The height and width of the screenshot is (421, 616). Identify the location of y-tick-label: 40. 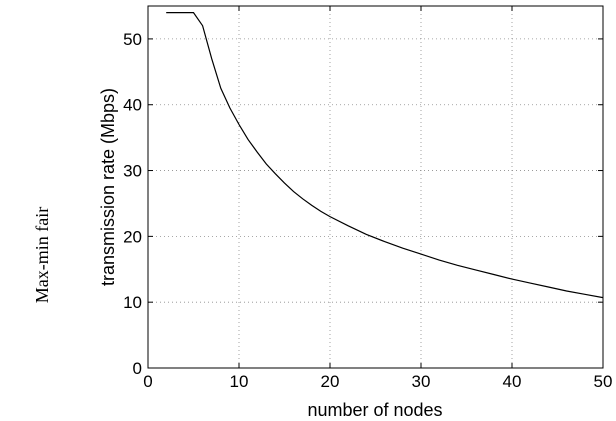
(132, 105).